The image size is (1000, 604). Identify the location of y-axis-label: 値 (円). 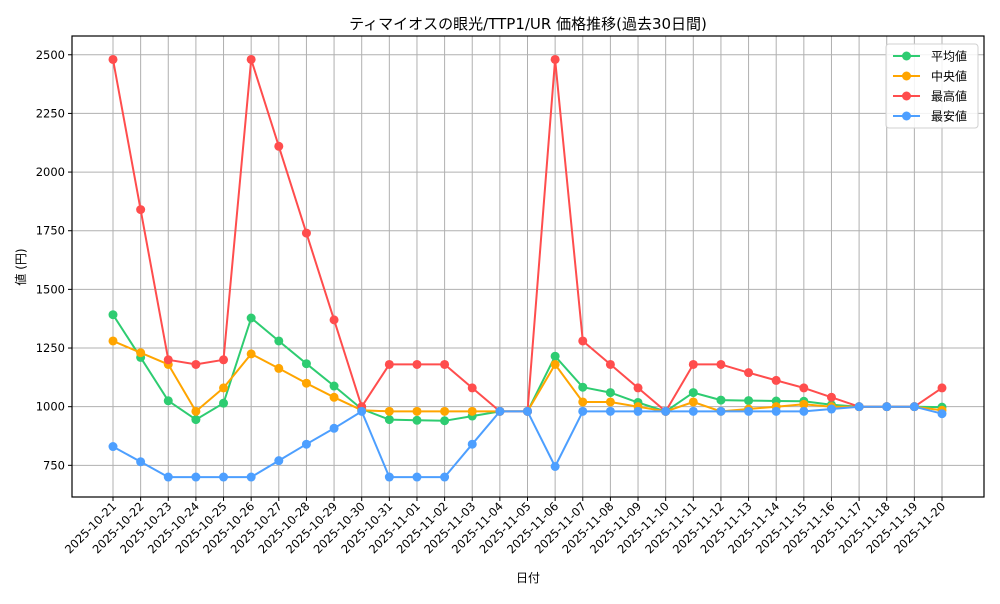
(20, 266).